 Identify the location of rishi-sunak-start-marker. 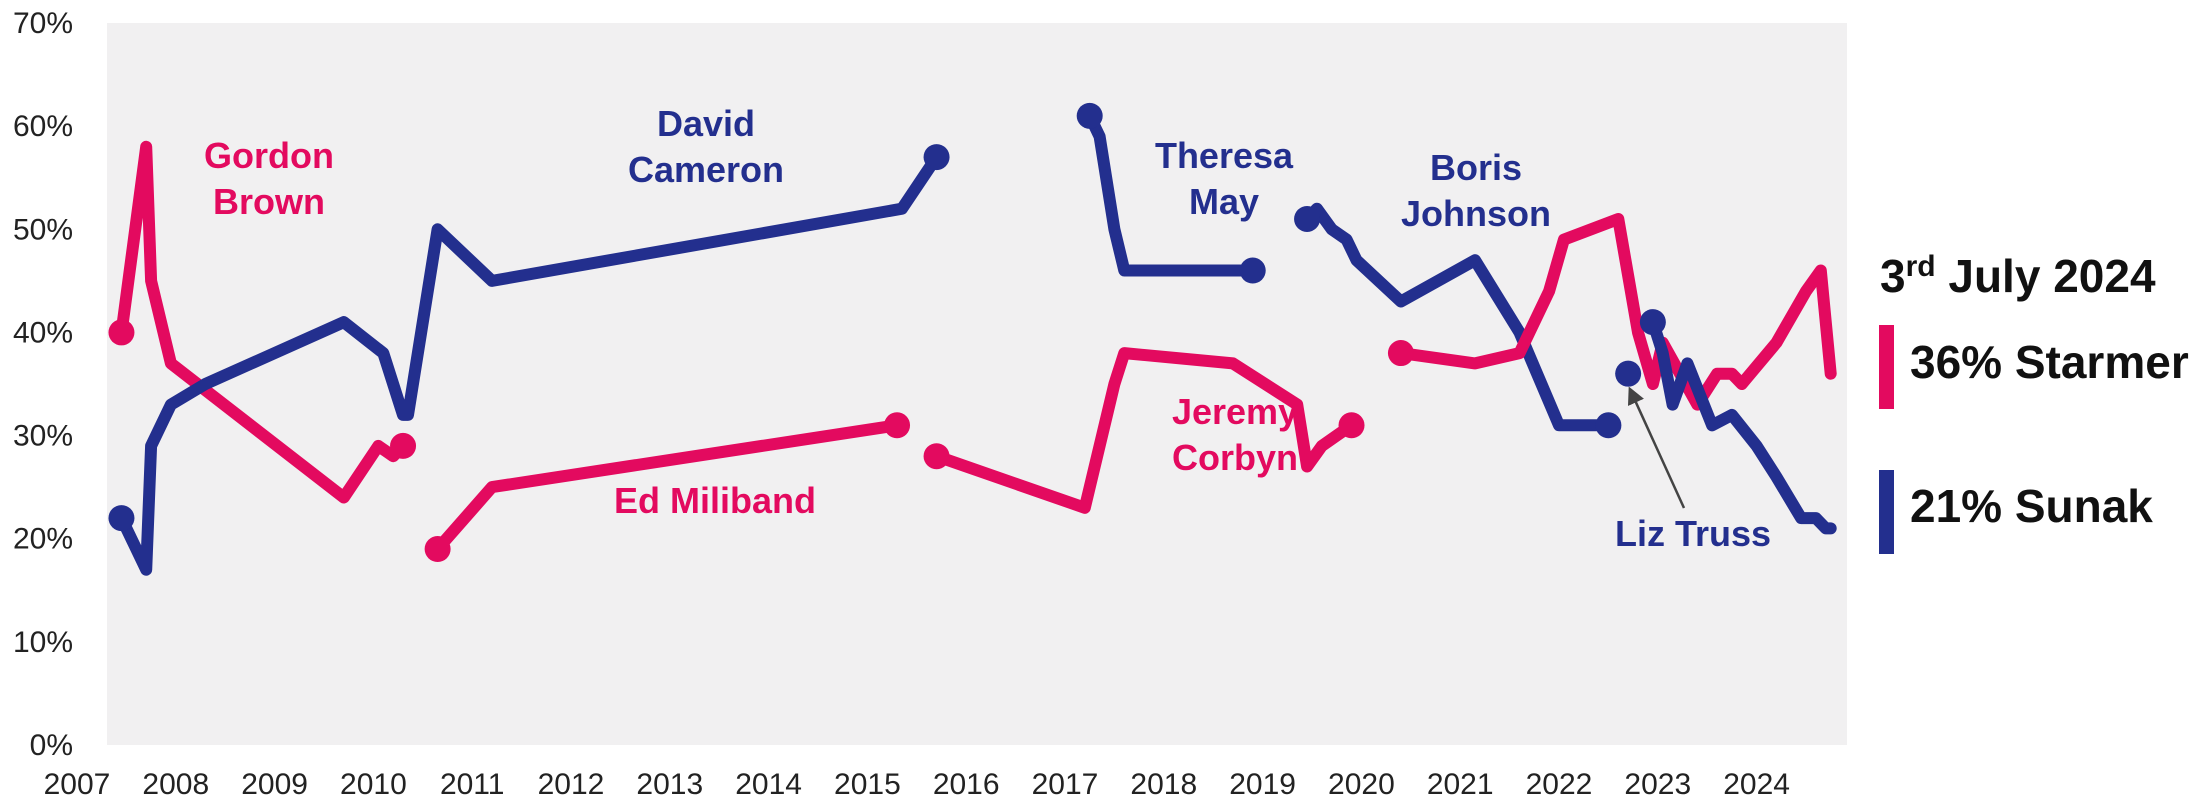
(1652, 322).